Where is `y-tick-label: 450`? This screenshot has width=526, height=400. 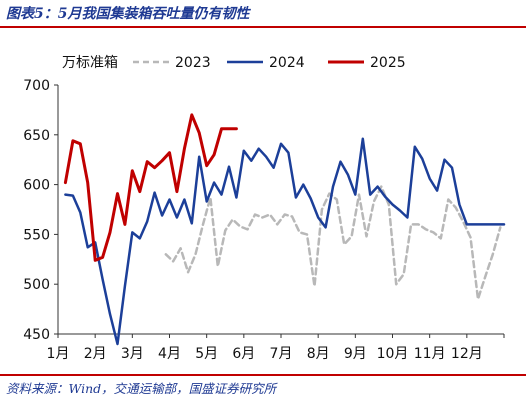 y-tick-label: 450 is located at coordinates (36, 335).